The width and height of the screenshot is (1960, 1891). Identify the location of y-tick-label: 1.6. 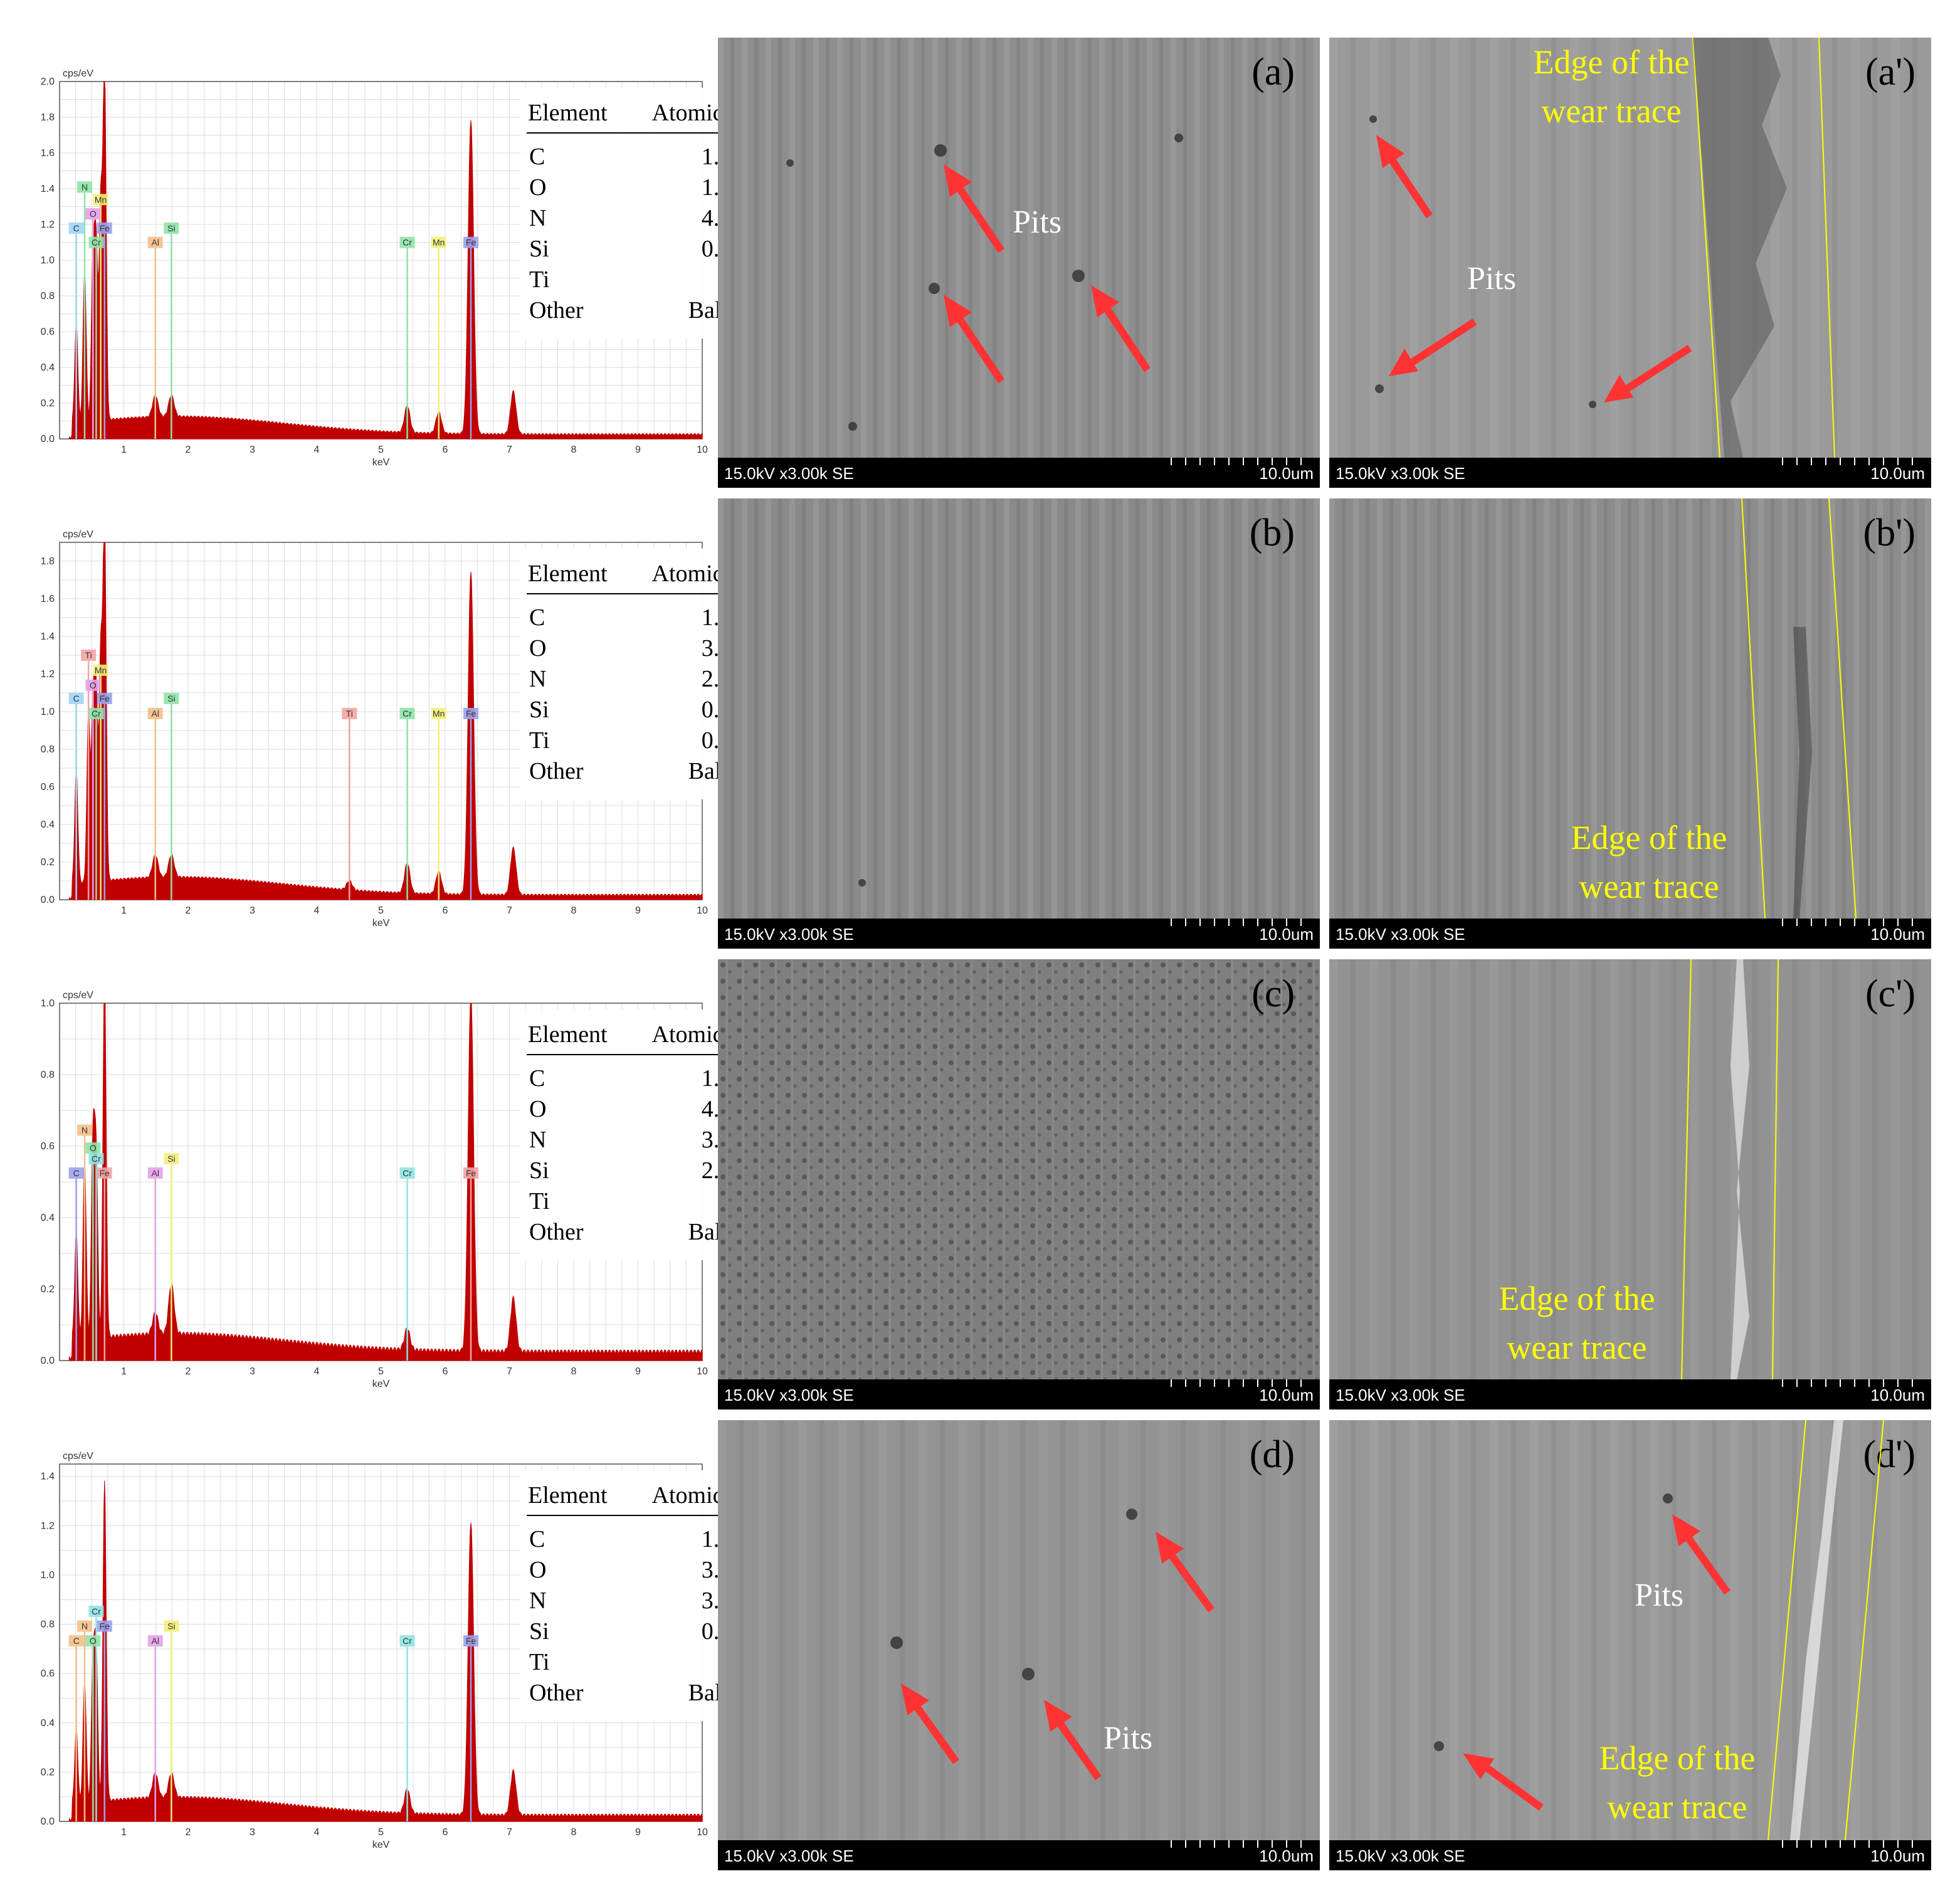
(48, 153).